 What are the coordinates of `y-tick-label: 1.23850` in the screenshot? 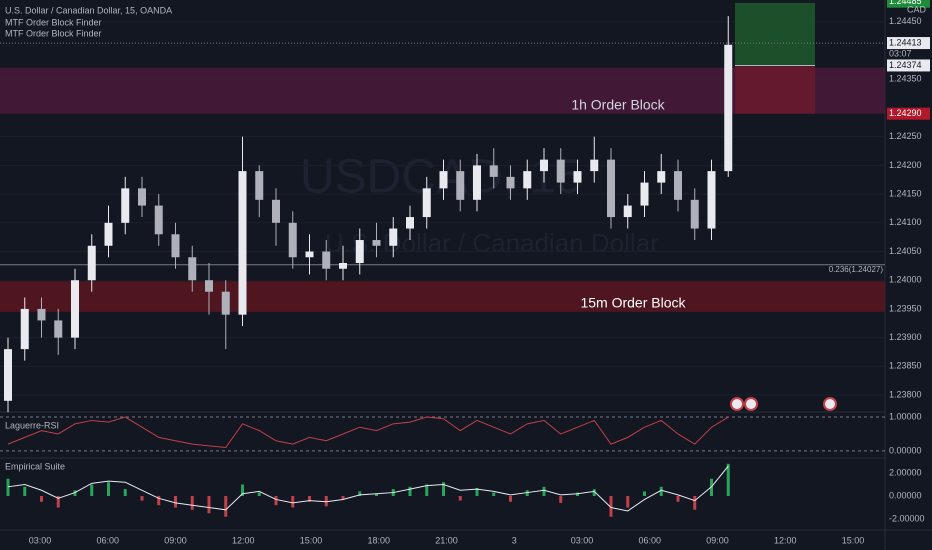 It's located at (905, 366).